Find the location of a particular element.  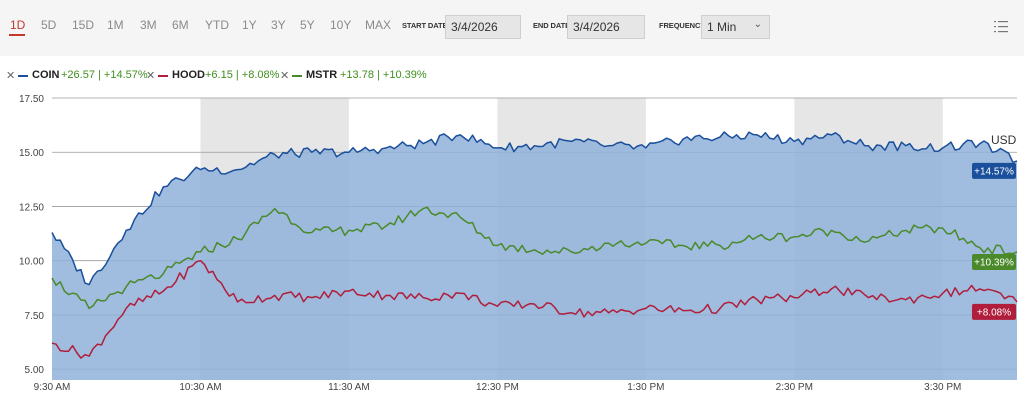

range-5y: 5Y is located at coordinates (307, 25).